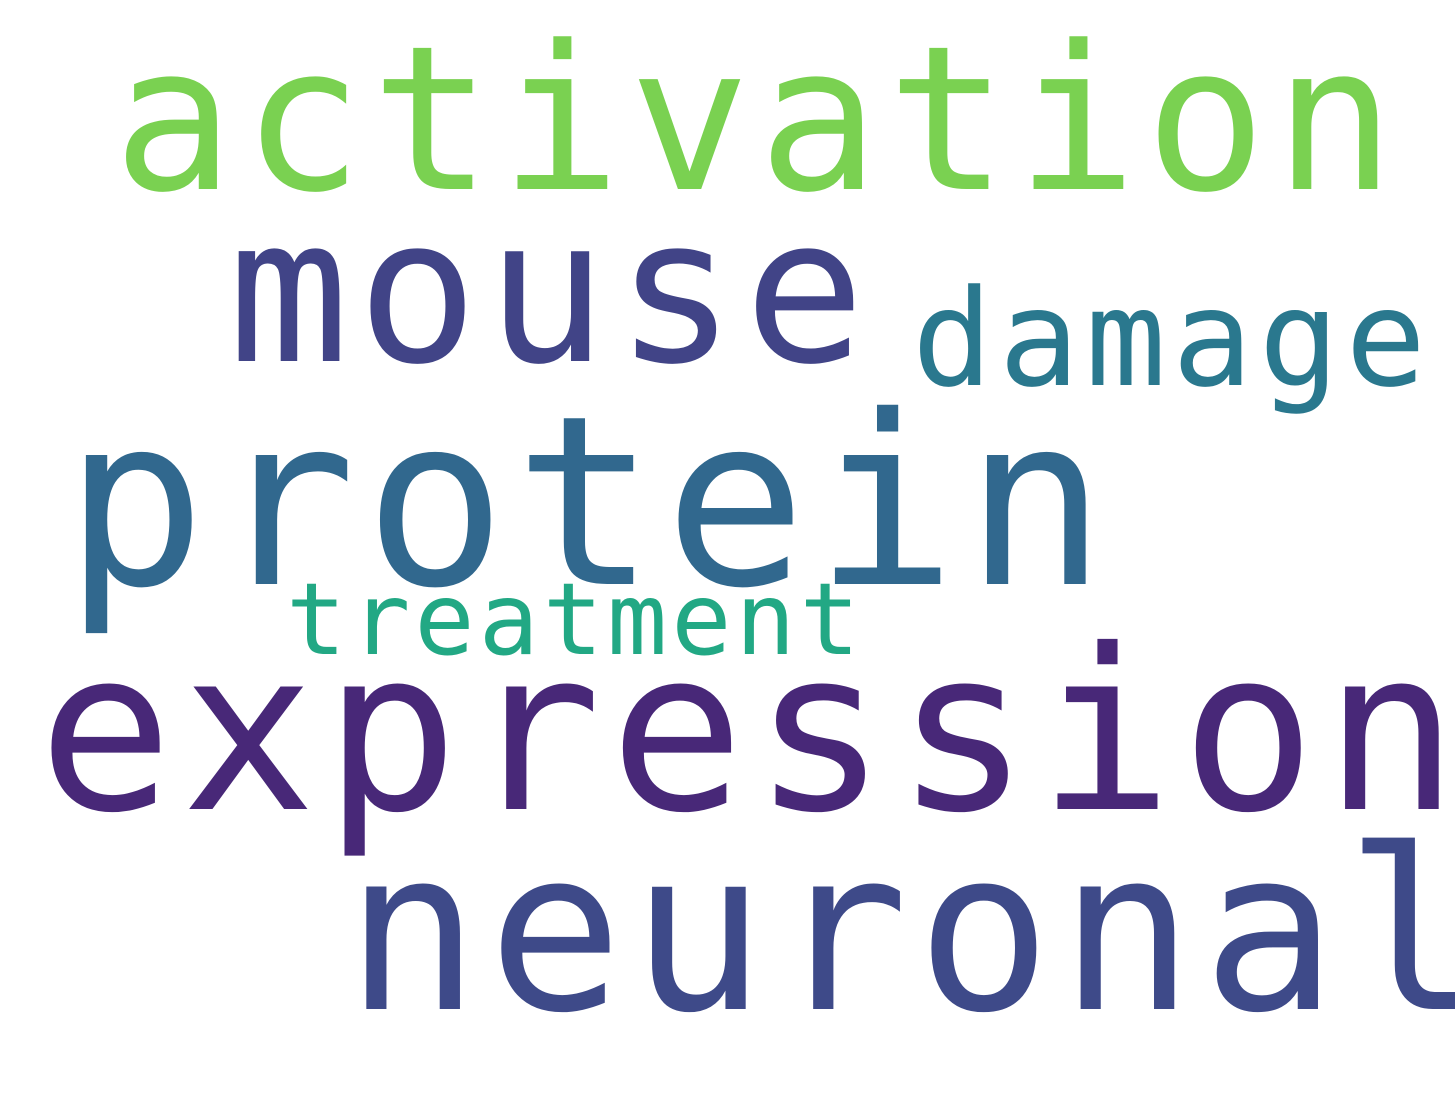 Image resolution: width=1455 pixels, height=1106 pixels. I want to click on word-mouse: mouse, so click(551, 292).